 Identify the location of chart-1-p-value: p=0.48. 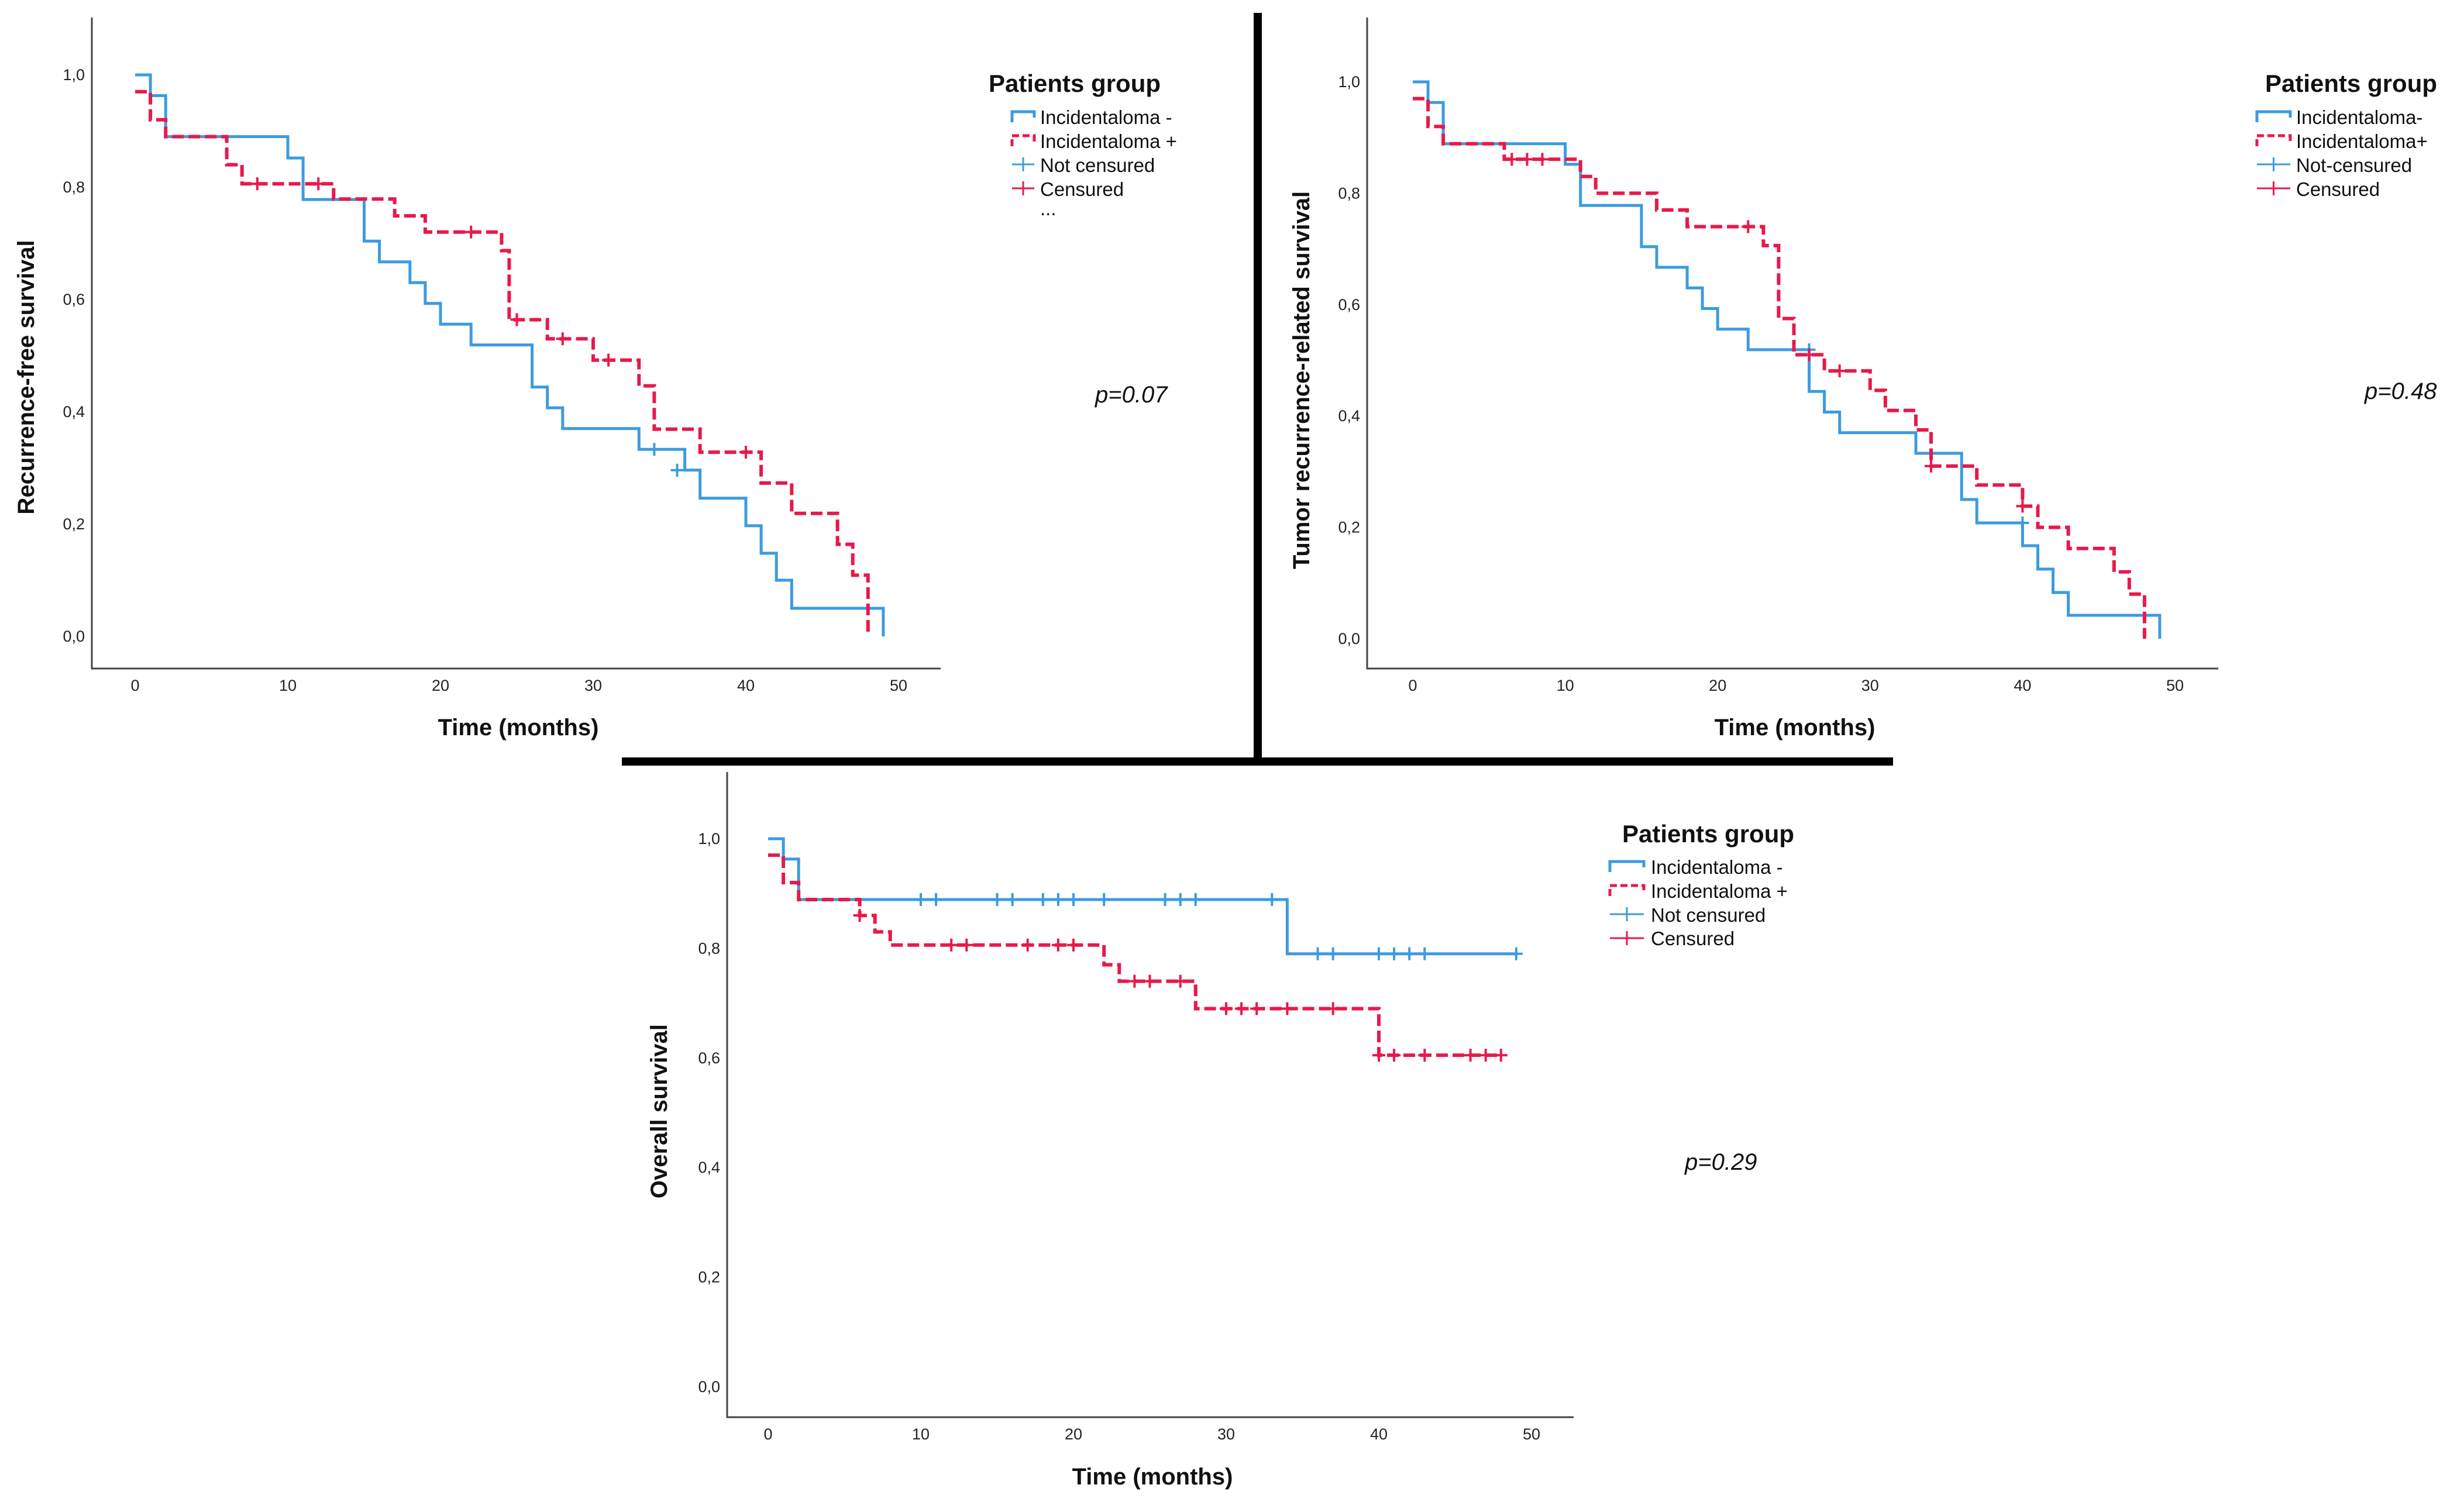
(2400, 391).